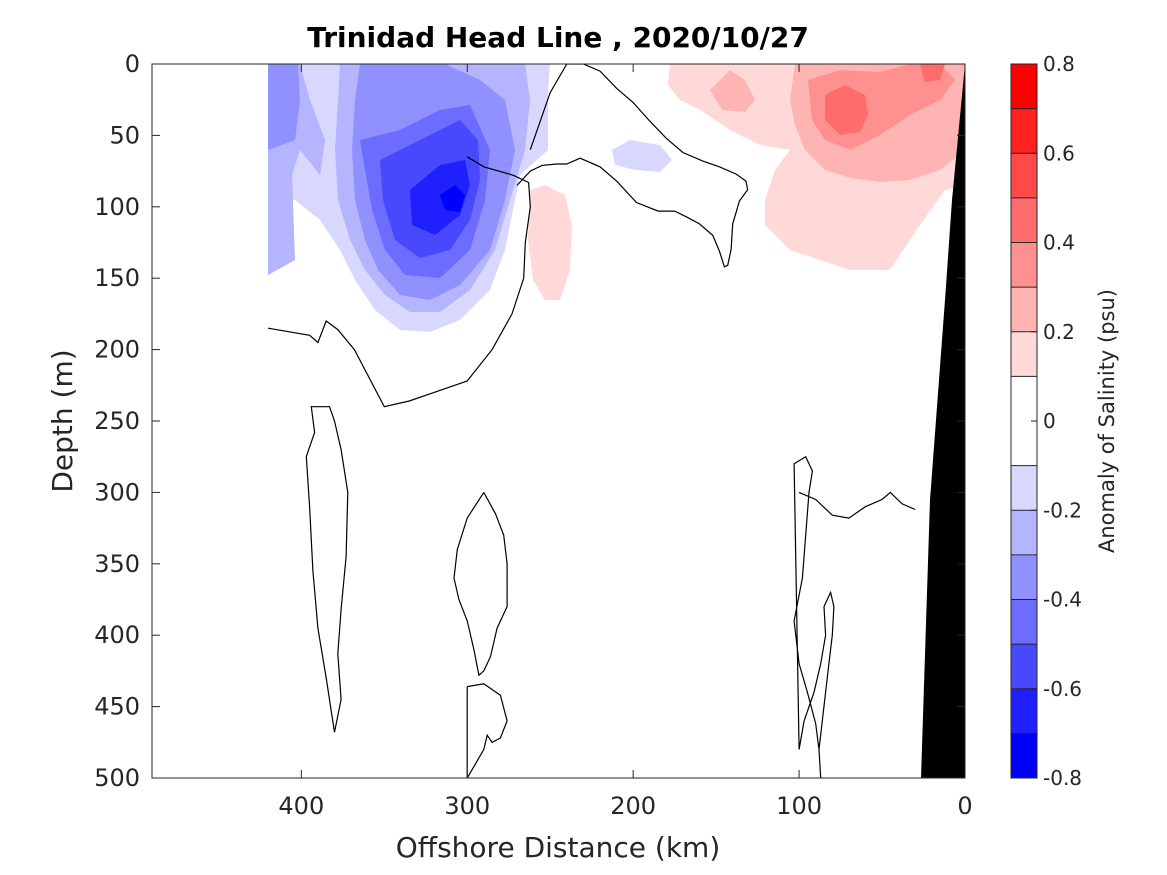 The height and width of the screenshot is (875, 1167). What do you see at coordinates (642, 156) in the screenshot?
I see `contour-level--0.2-small` at bounding box center [642, 156].